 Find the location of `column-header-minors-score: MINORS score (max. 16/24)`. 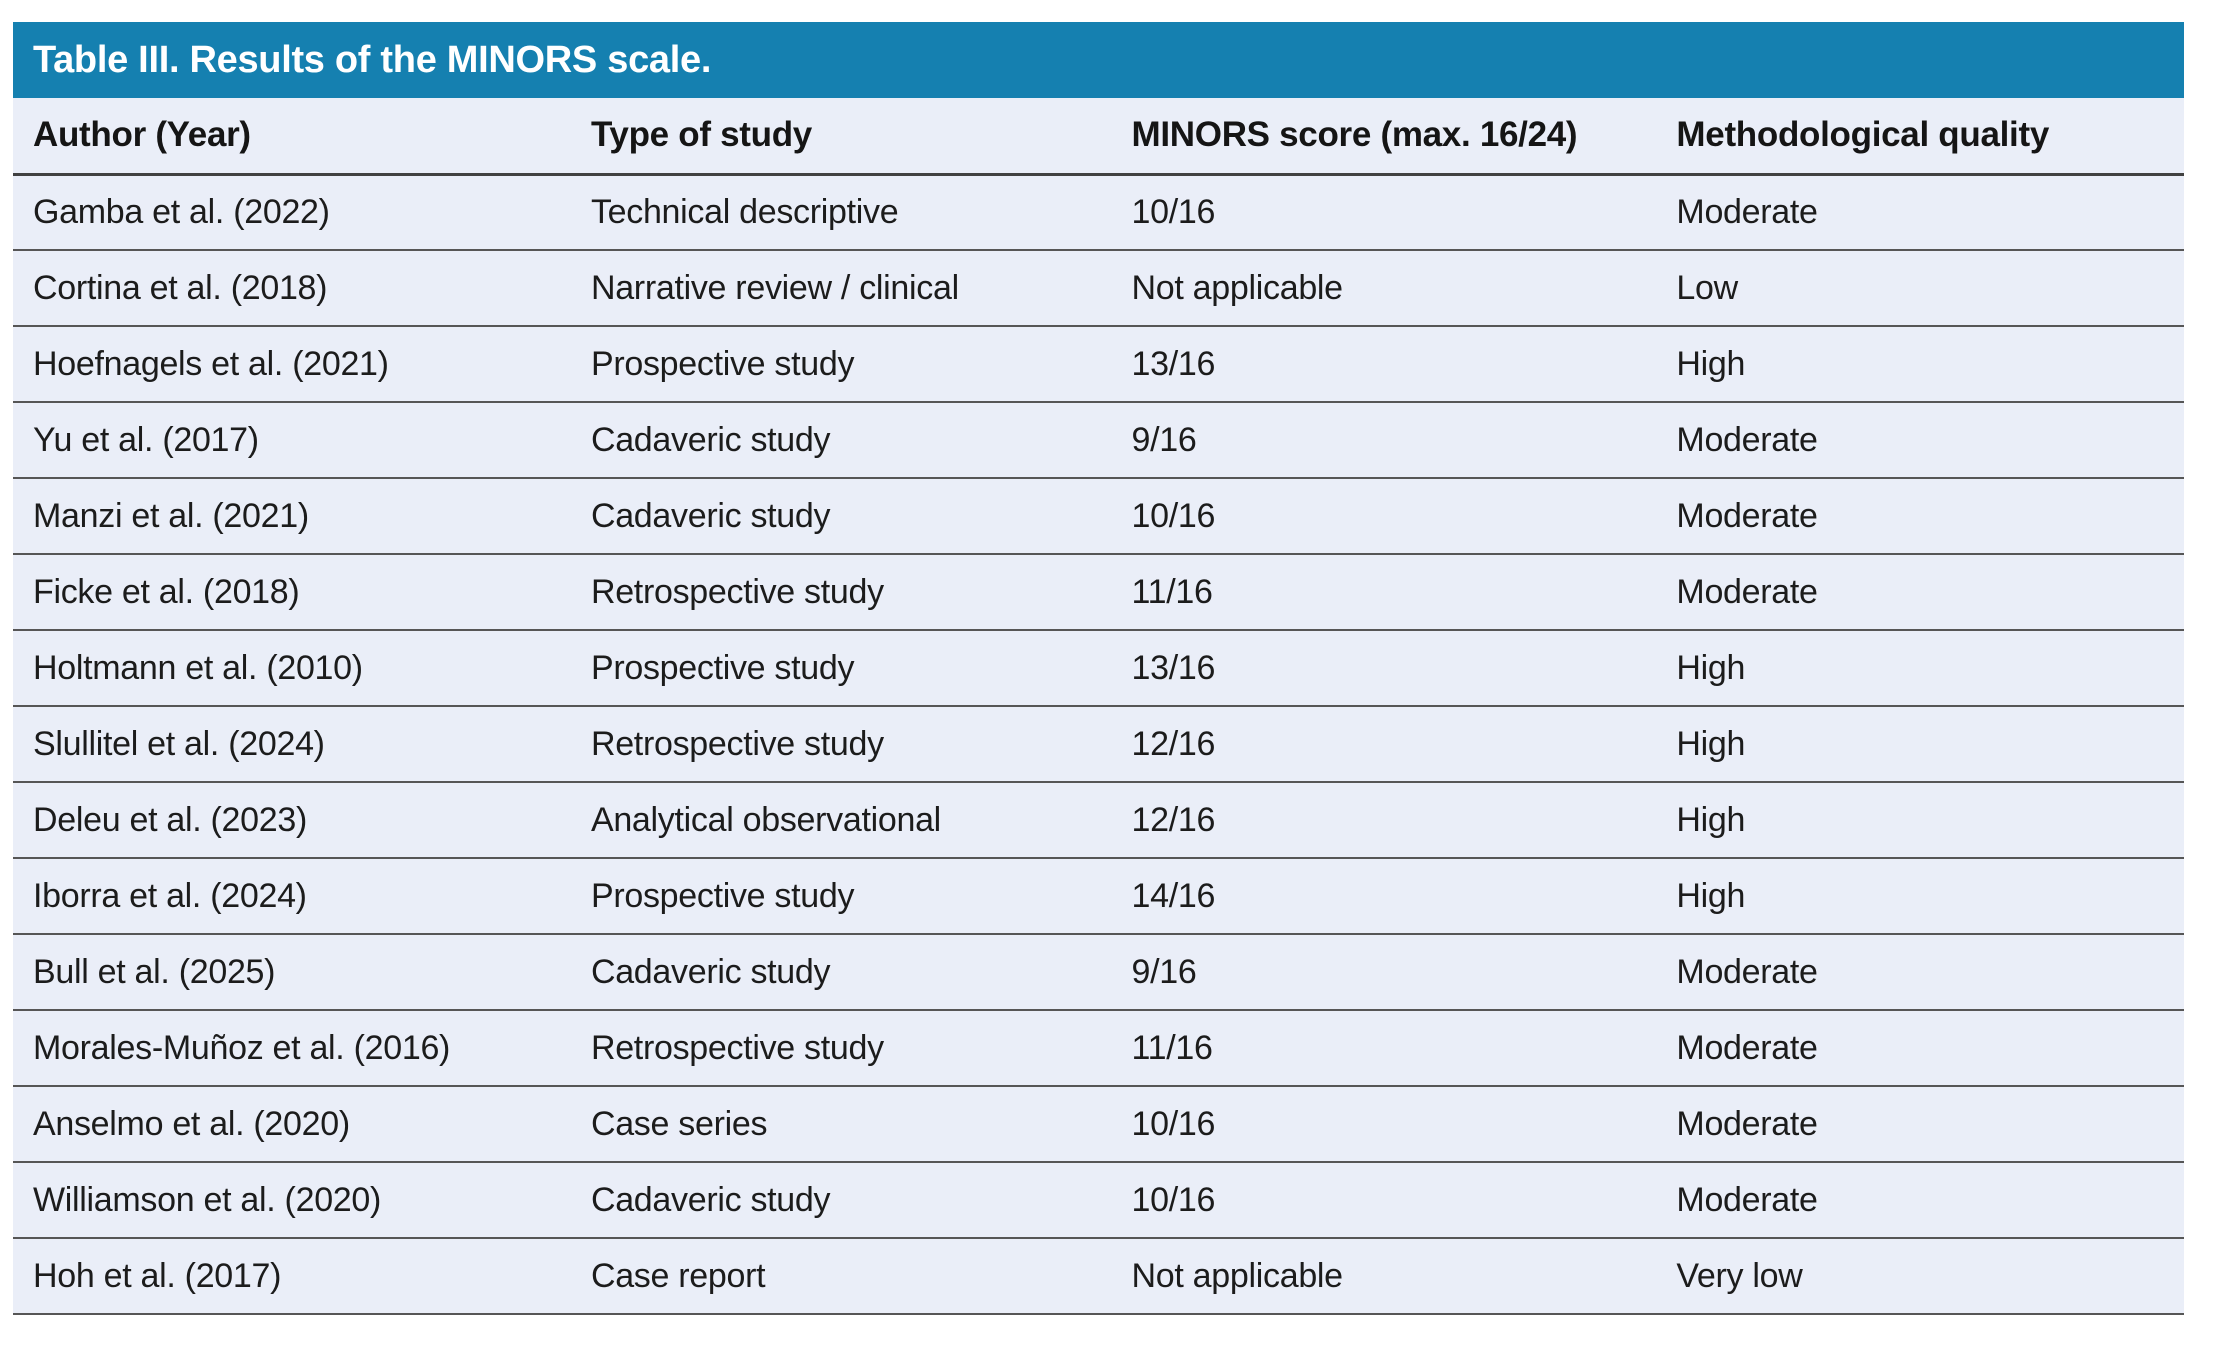

column-header-minors-score: MINORS score (max. 16/24) is located at coordinates (1384, 137).